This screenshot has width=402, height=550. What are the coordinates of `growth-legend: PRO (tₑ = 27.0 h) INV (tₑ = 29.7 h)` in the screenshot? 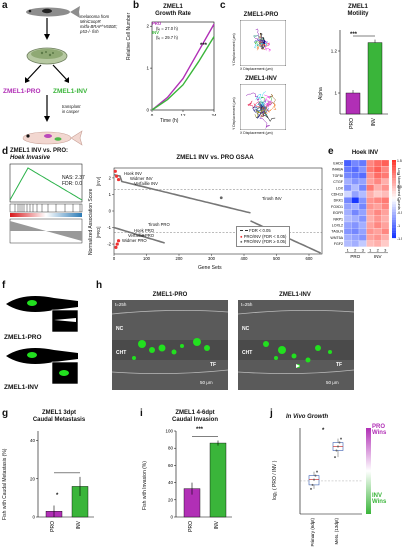 It's located at (165, 30).